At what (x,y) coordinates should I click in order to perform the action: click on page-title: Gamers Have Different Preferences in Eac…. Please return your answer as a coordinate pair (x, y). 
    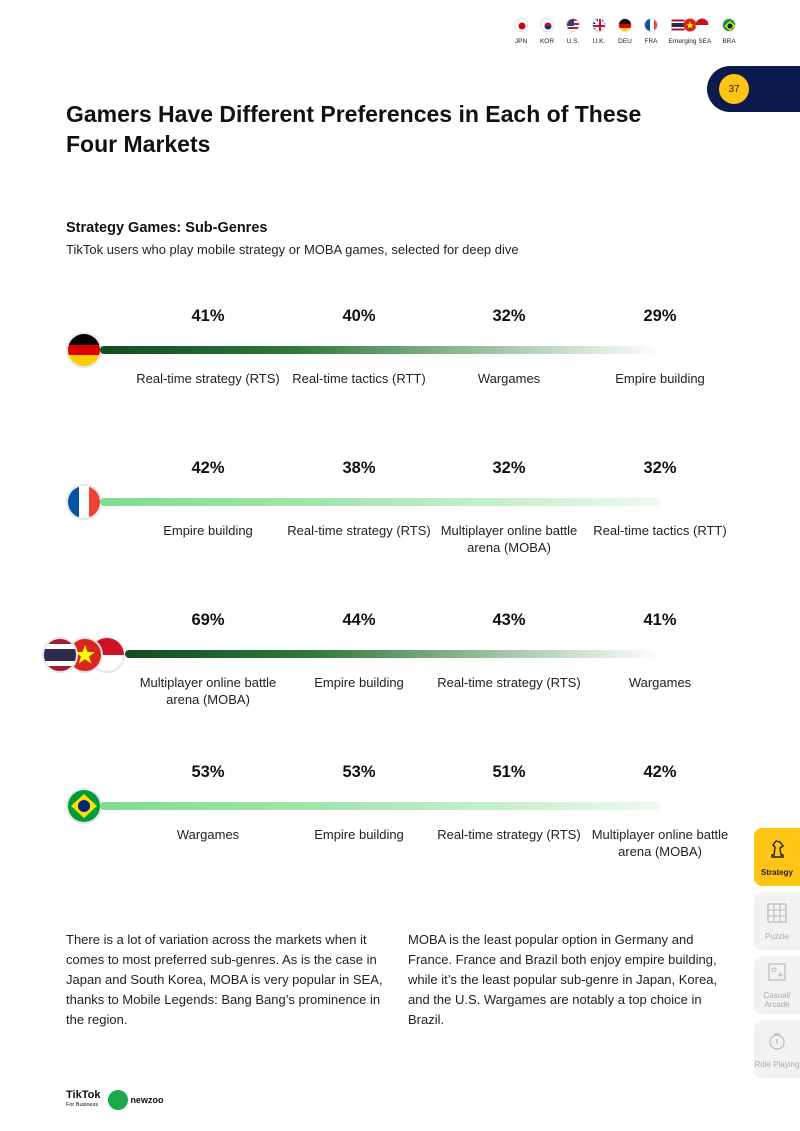
    Looking at the image, I should click on (354, 129).